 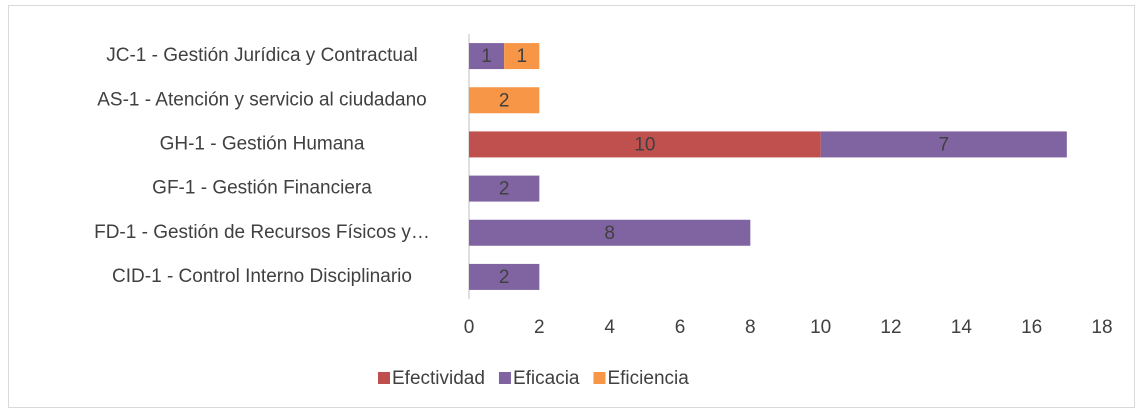 I want to click on data-label: 10, so click(x=644, y=144).